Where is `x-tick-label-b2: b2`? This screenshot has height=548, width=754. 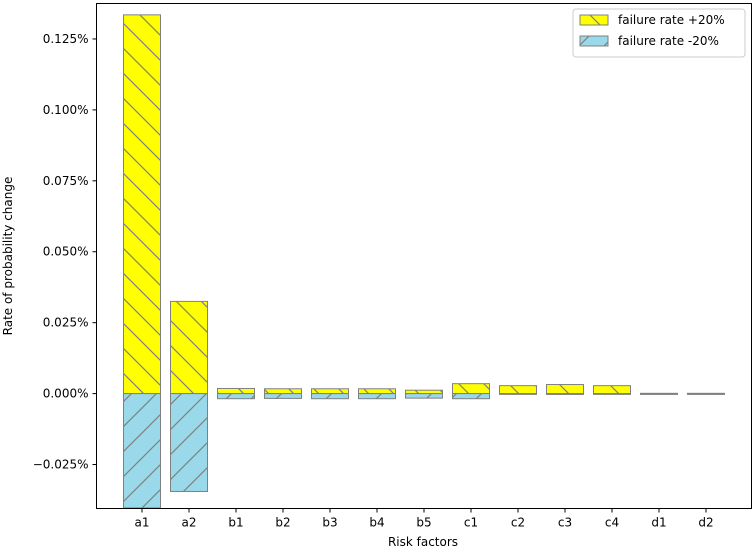 x-tick-label-b2: b2 is located at coordinates (282, 523).